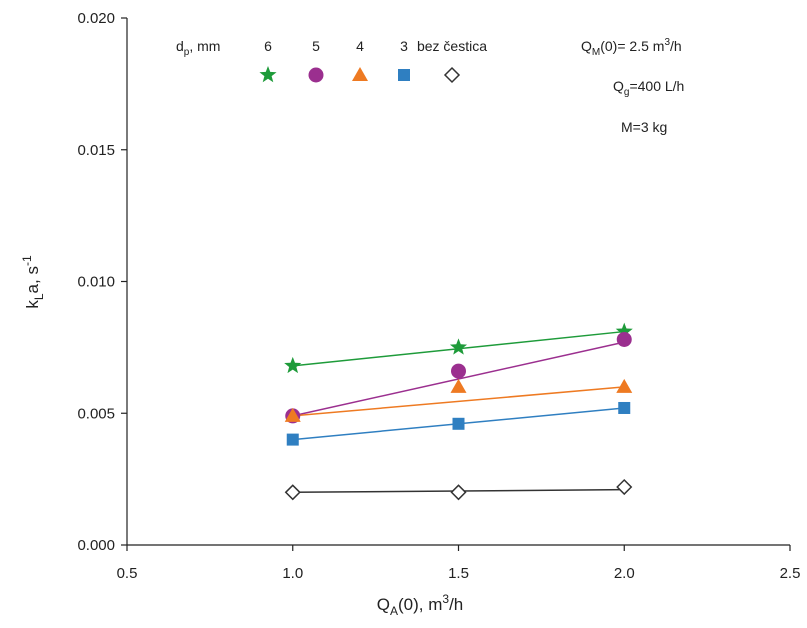  I want to click on y-tick-label: 0.010, so click(96, 282).